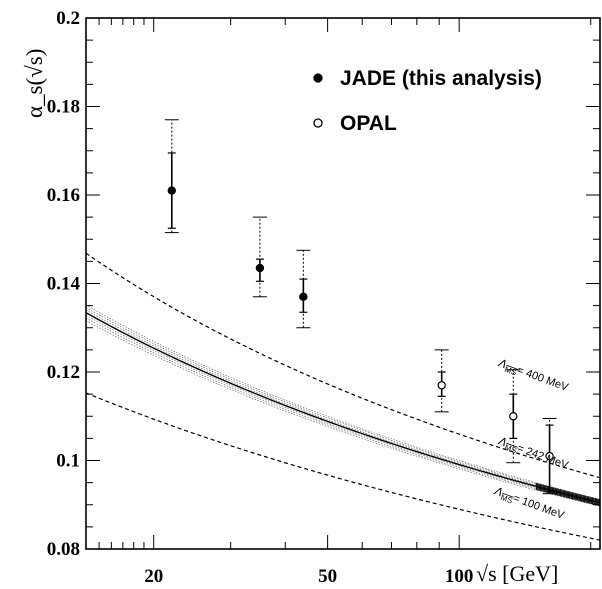 The height and width of the screenshot is (589, 602). I want to click on y-tick-label: 0.1, so click(68, 461).